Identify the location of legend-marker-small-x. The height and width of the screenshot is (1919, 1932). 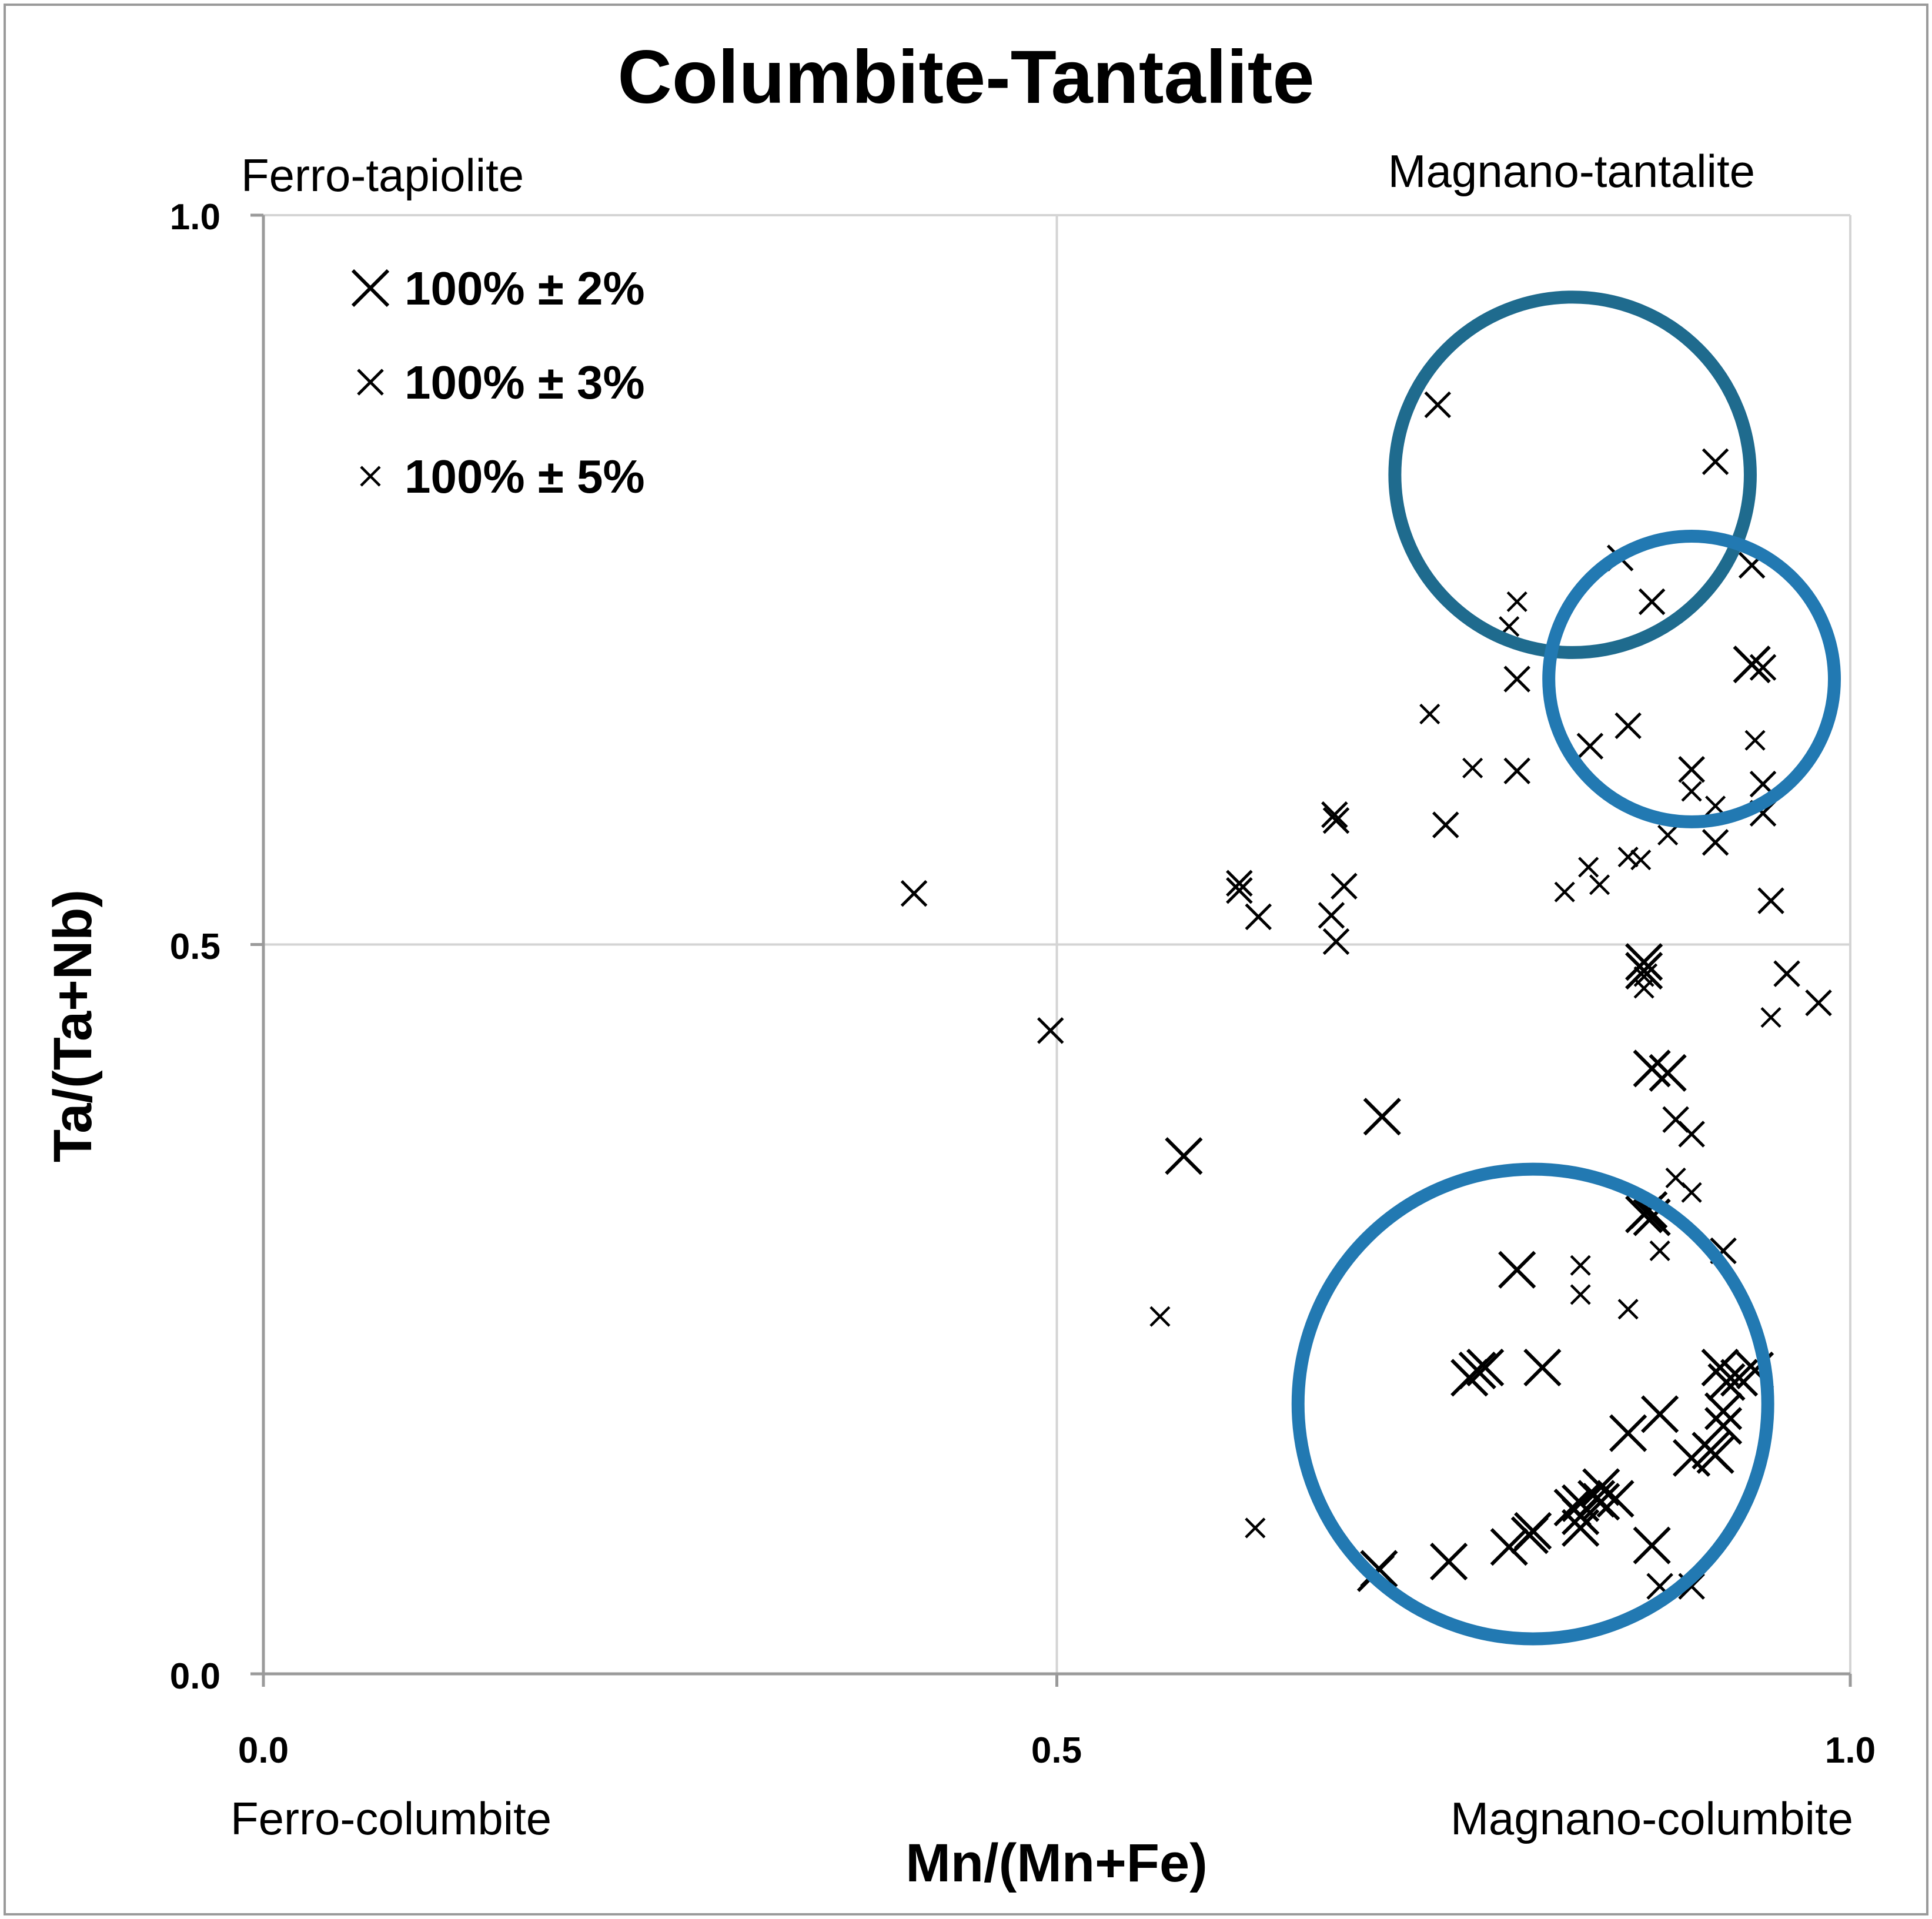
(370, 476).